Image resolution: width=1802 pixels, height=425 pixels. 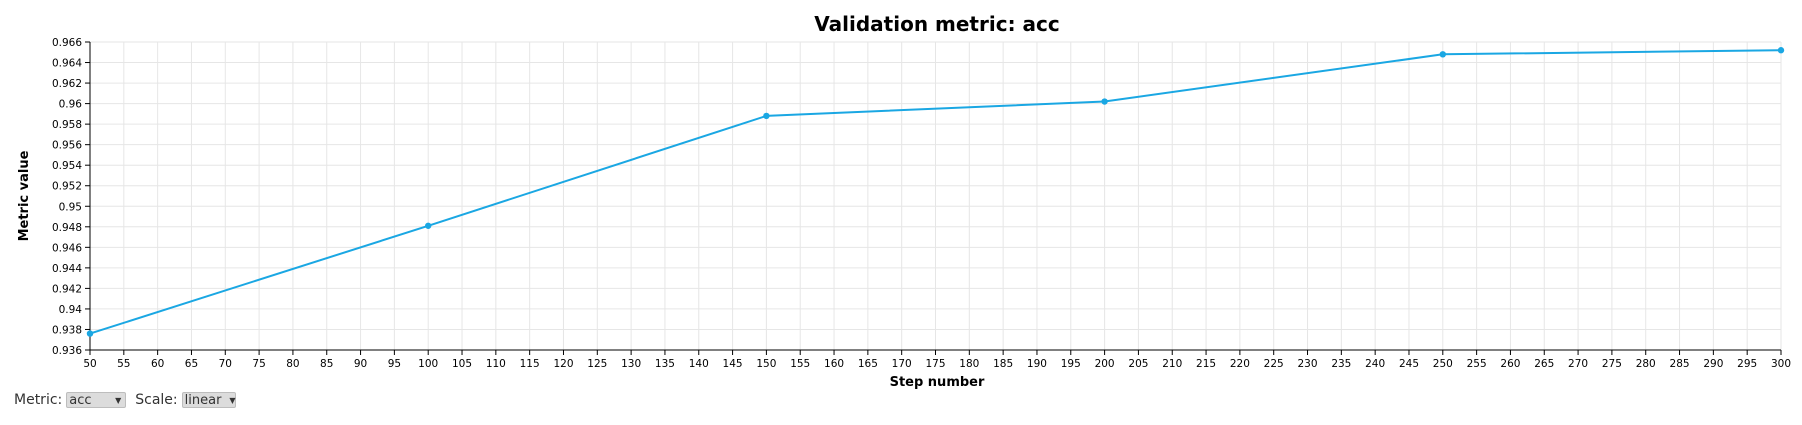 I want to click on y-tick-label: 0.942, so click(x=67, y=289).